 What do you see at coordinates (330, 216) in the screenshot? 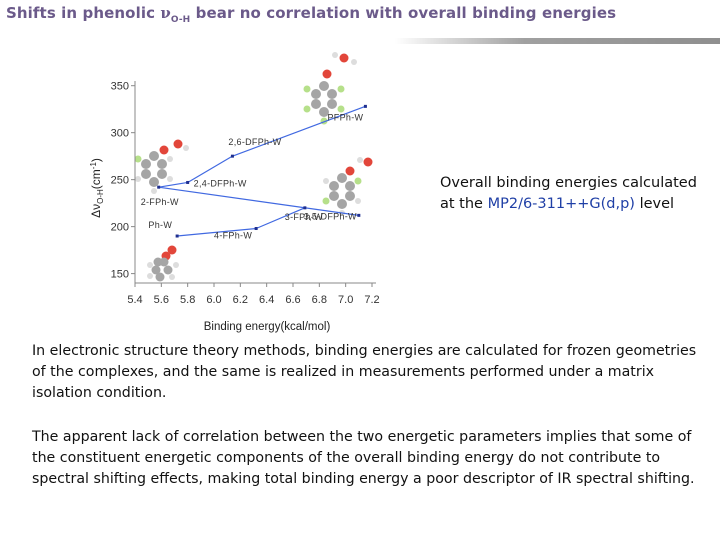
I see `data-point-label: 3,5-DFPh-W` at bounding box center [330, 216].